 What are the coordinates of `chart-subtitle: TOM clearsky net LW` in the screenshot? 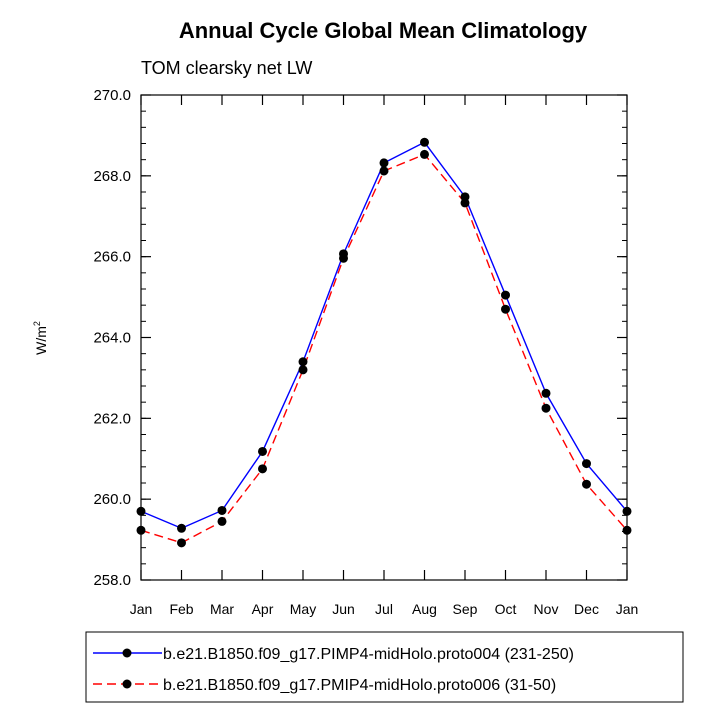 It's located at (226, 68).